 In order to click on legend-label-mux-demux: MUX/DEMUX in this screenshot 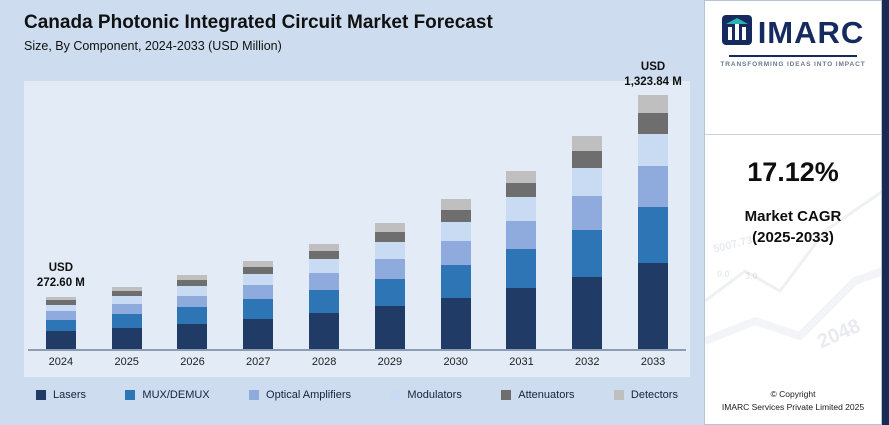, I will do `click(176, 394)`.